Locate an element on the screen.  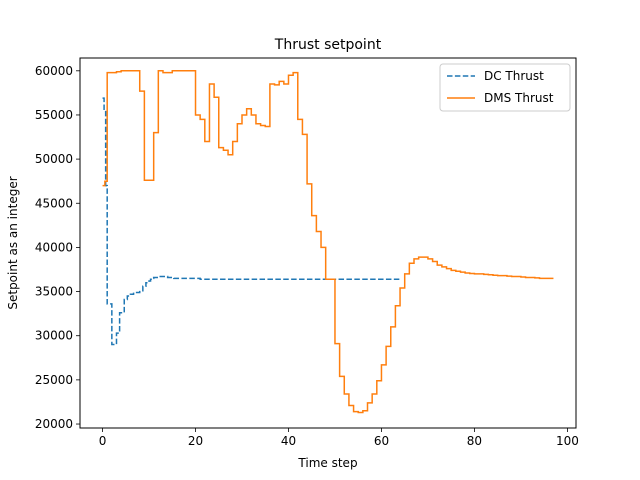
legend-label-dc-thrust: DC Thrust is located at coordinates (514, 76).